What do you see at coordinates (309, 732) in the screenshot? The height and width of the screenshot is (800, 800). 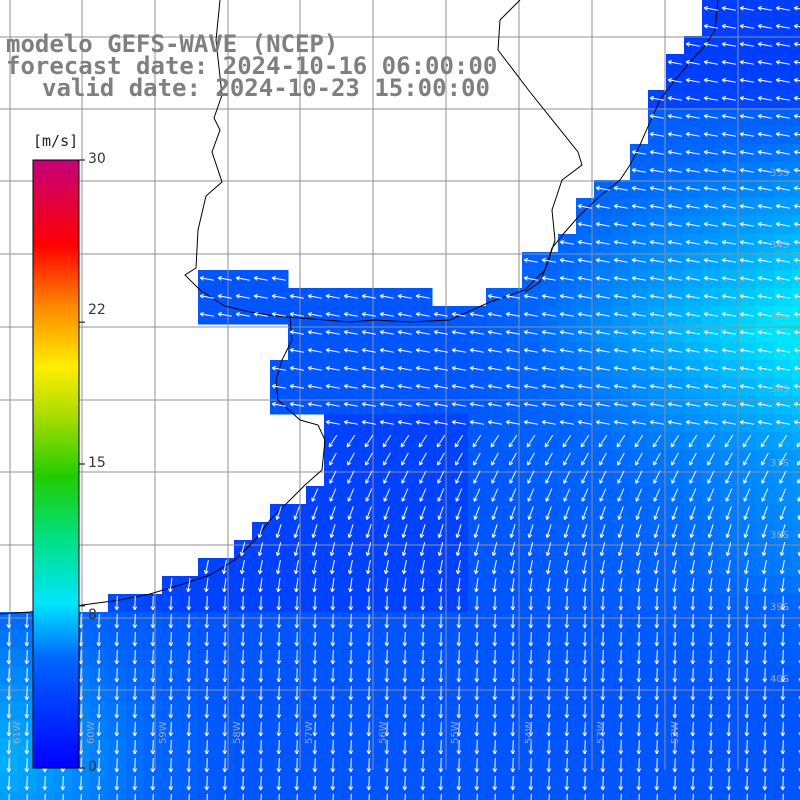 I see `longitude-label: 57W` at bounding box center [309, 732].